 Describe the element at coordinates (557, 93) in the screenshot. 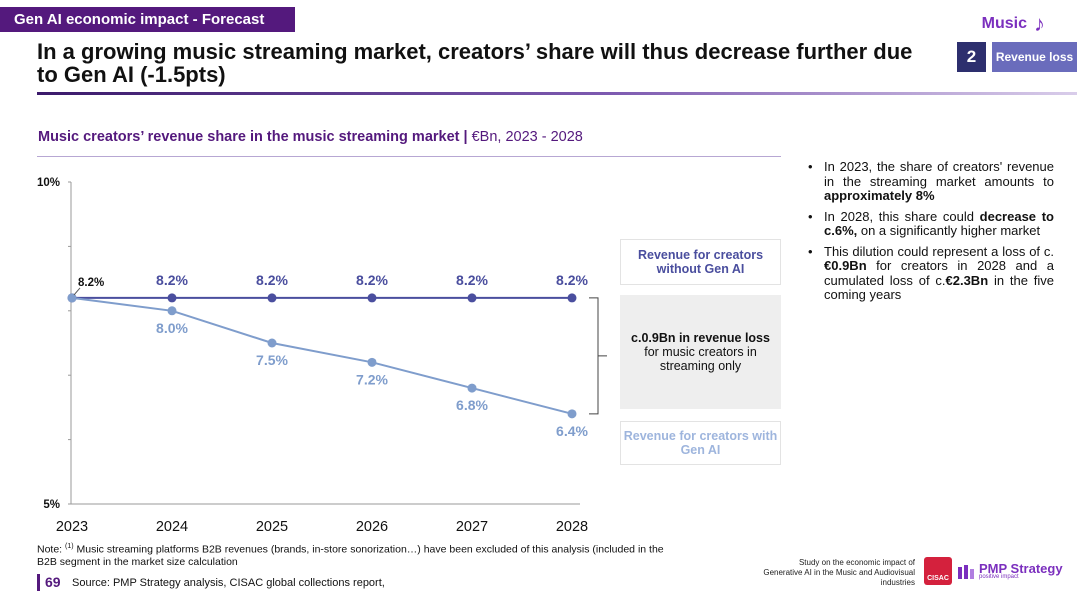

I see `title-divider` at that location.